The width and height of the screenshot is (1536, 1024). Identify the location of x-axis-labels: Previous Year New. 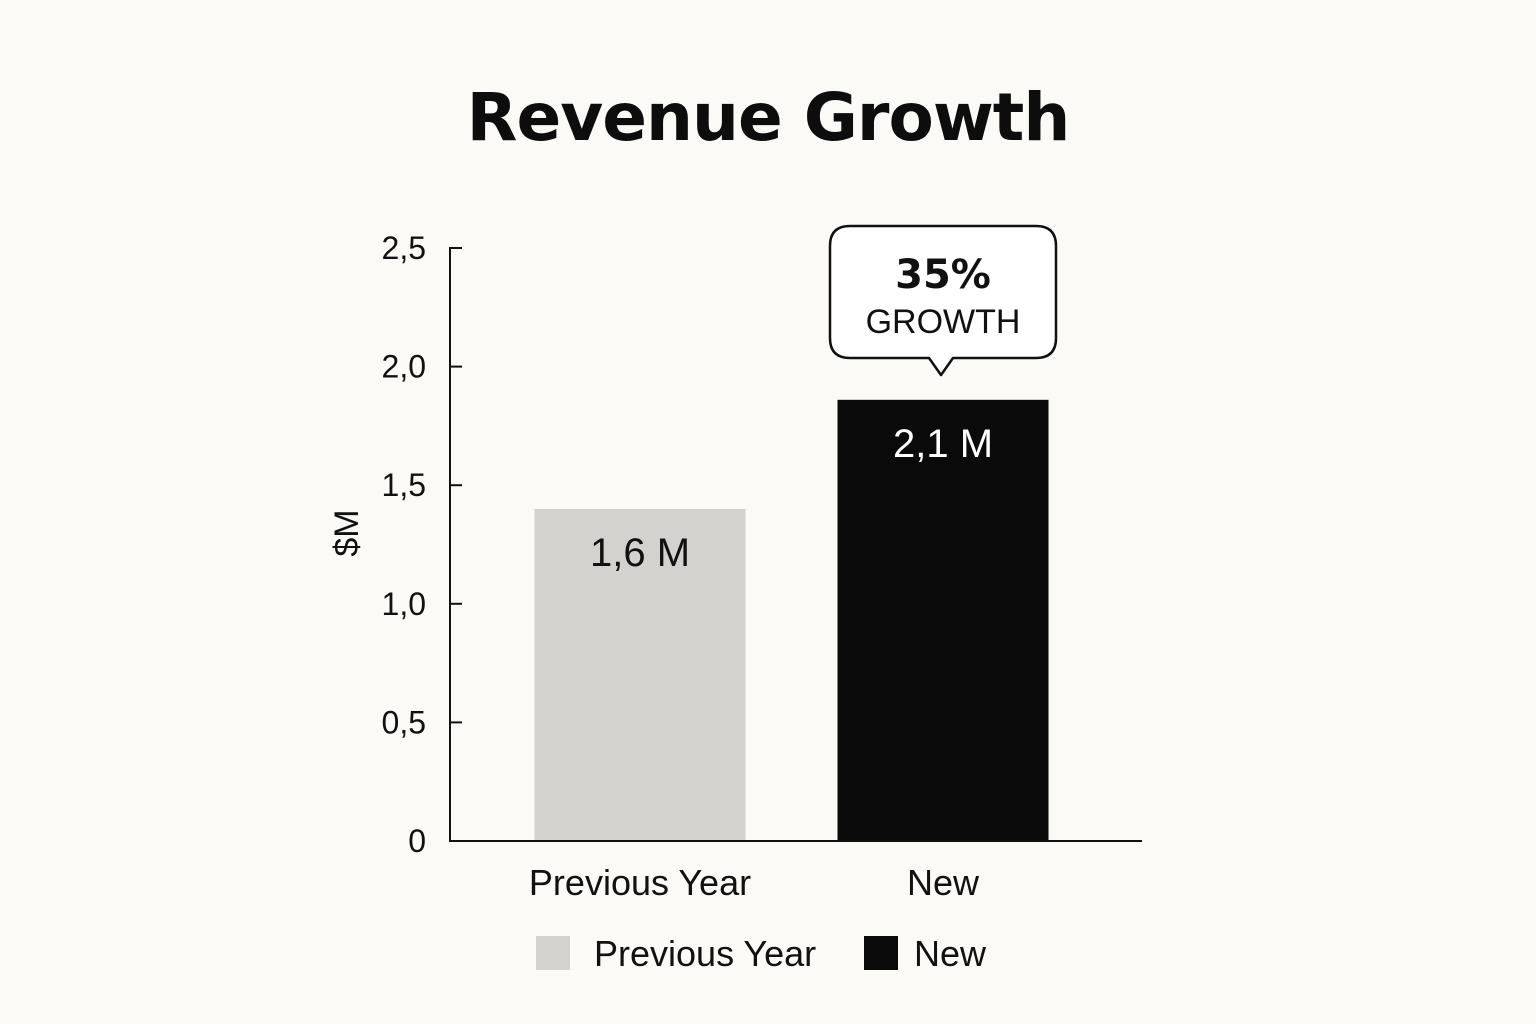
(754, 882).